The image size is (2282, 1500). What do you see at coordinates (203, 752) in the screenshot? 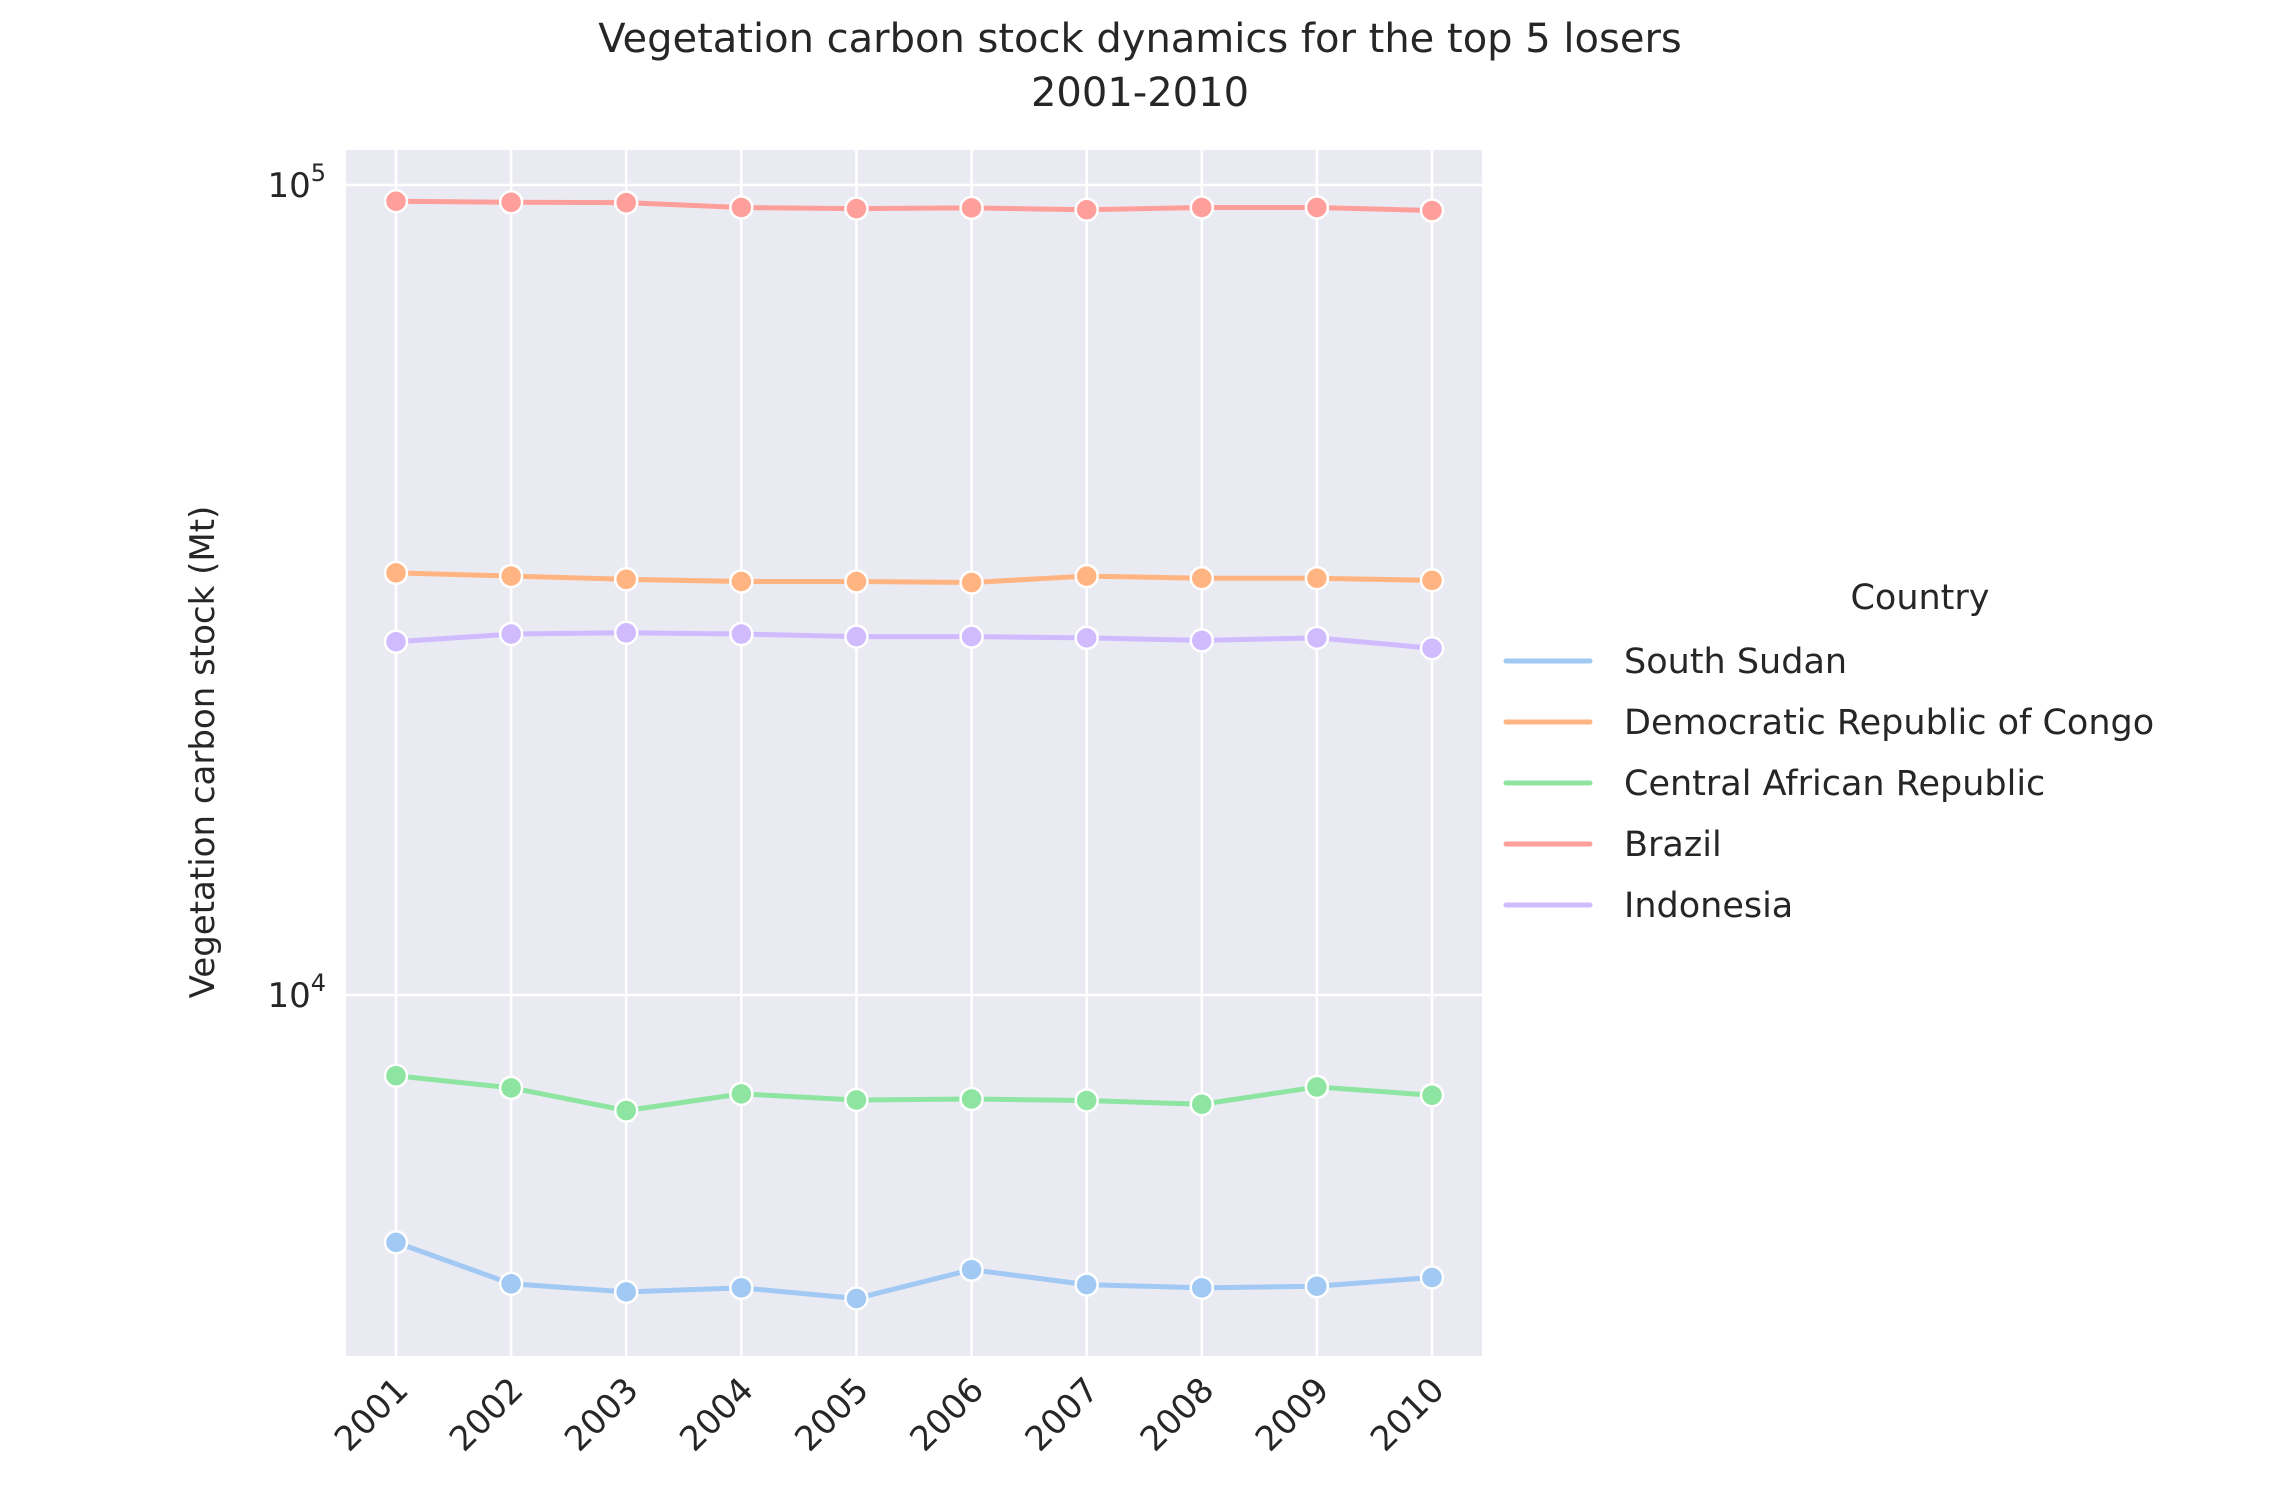
I see `y-axis-label: Vegetation carbon stock (Mt)` at bounding box center [203, 752].